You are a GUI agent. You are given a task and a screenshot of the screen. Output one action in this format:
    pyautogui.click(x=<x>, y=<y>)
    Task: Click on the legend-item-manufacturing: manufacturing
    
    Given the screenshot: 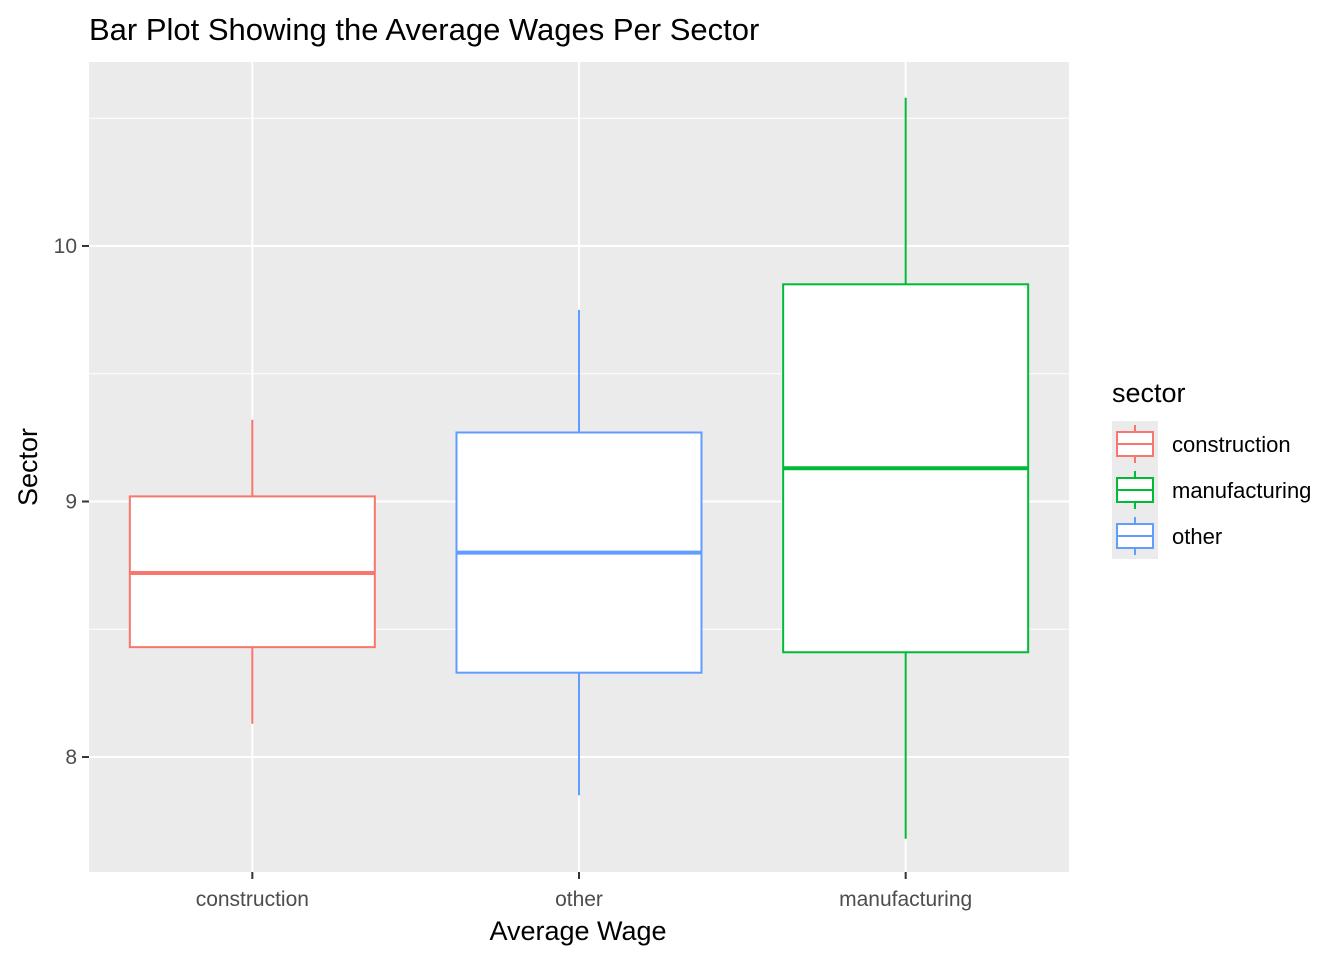 What is the action you would take?
    pyautogui.click(x=1211, y=490)
    